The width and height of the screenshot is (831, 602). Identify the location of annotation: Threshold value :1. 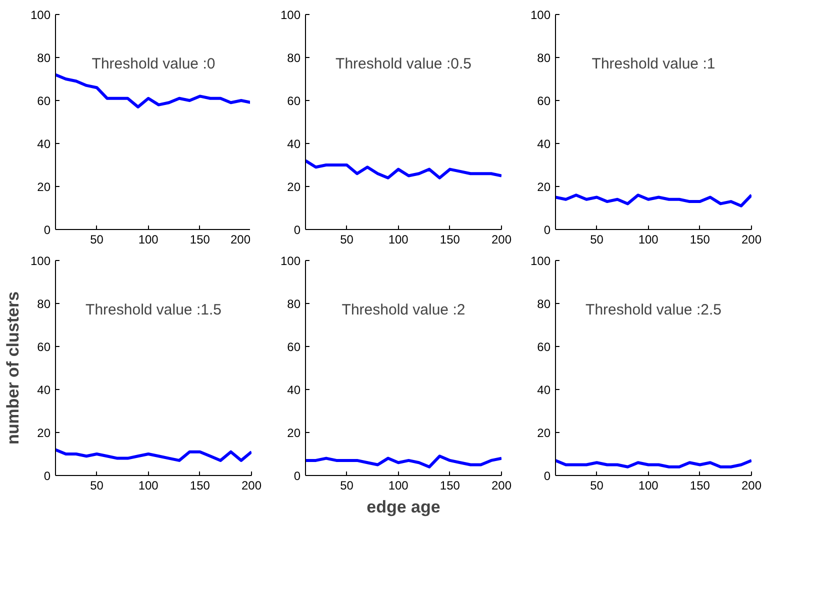
(654, 63).